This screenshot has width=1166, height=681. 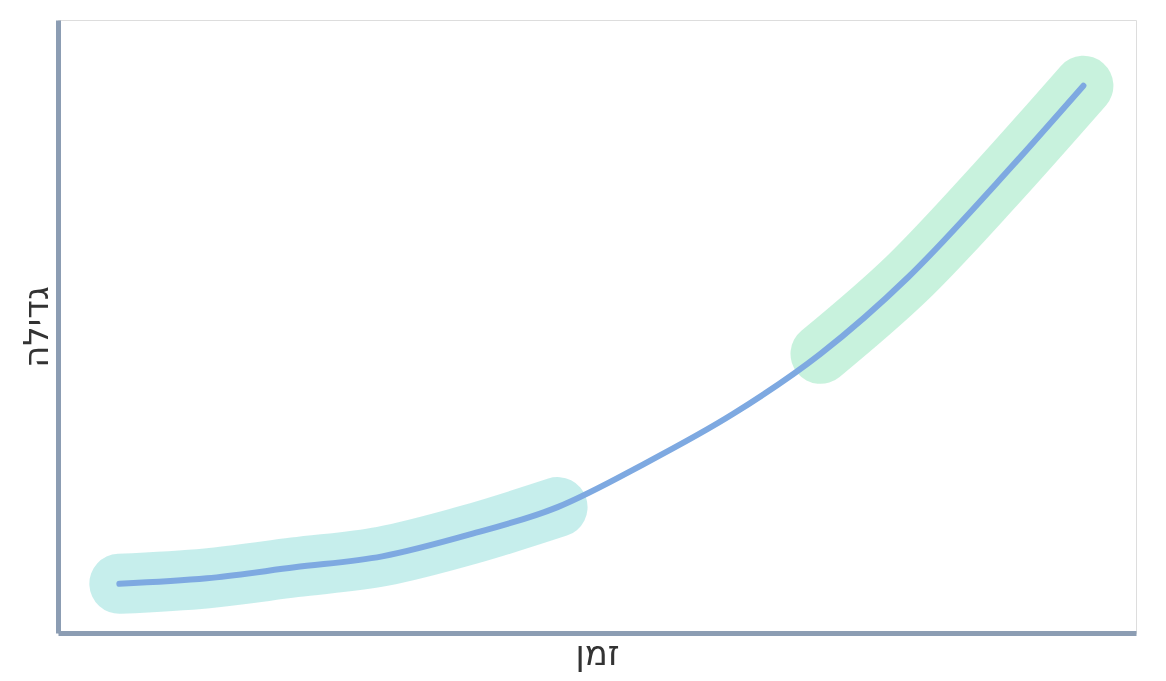 I want to click on y-axis-title: גדילה, so click(x=35, y=327).